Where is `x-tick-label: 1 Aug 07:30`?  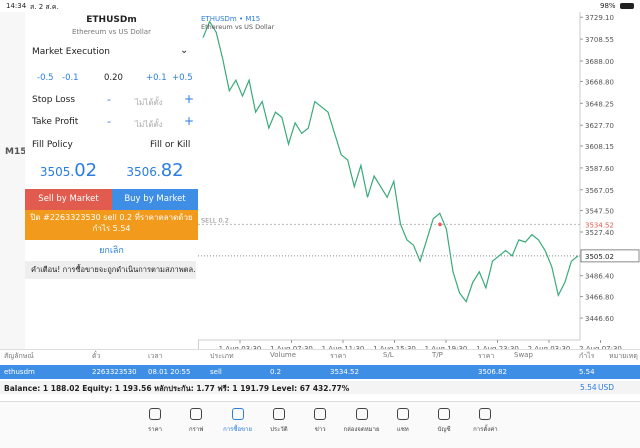
x-tick-label: 1 Aug 07:30 is located at coordinates (291, 348).